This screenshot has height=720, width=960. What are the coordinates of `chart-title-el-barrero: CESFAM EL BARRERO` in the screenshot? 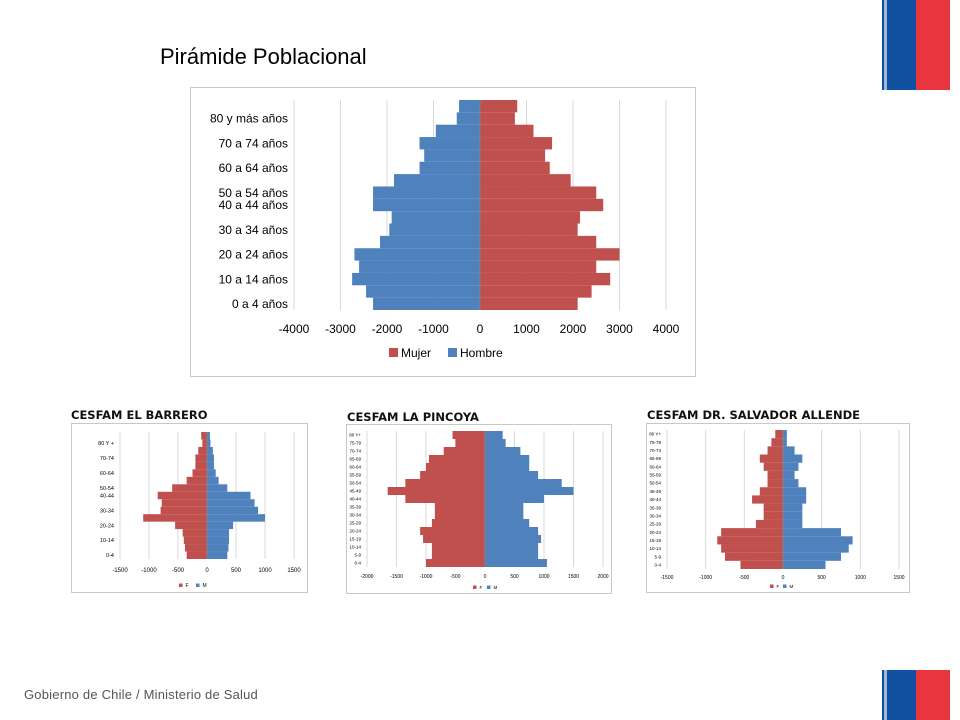 It's located at (139, 415).